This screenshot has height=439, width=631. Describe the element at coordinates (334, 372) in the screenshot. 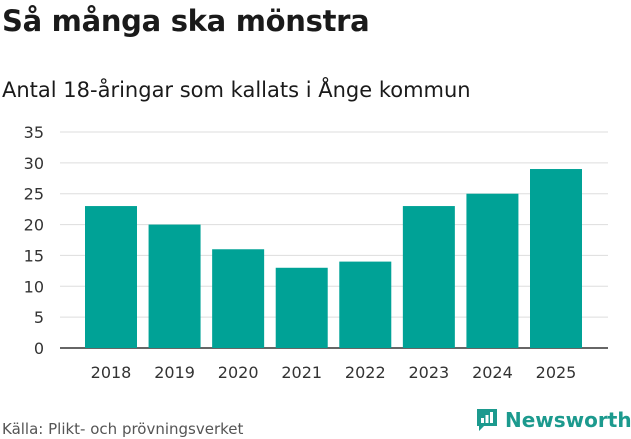

I see `x-axis-ticks: 2018 2019 2020 2021 2022 2023 2024 2025` at that location.